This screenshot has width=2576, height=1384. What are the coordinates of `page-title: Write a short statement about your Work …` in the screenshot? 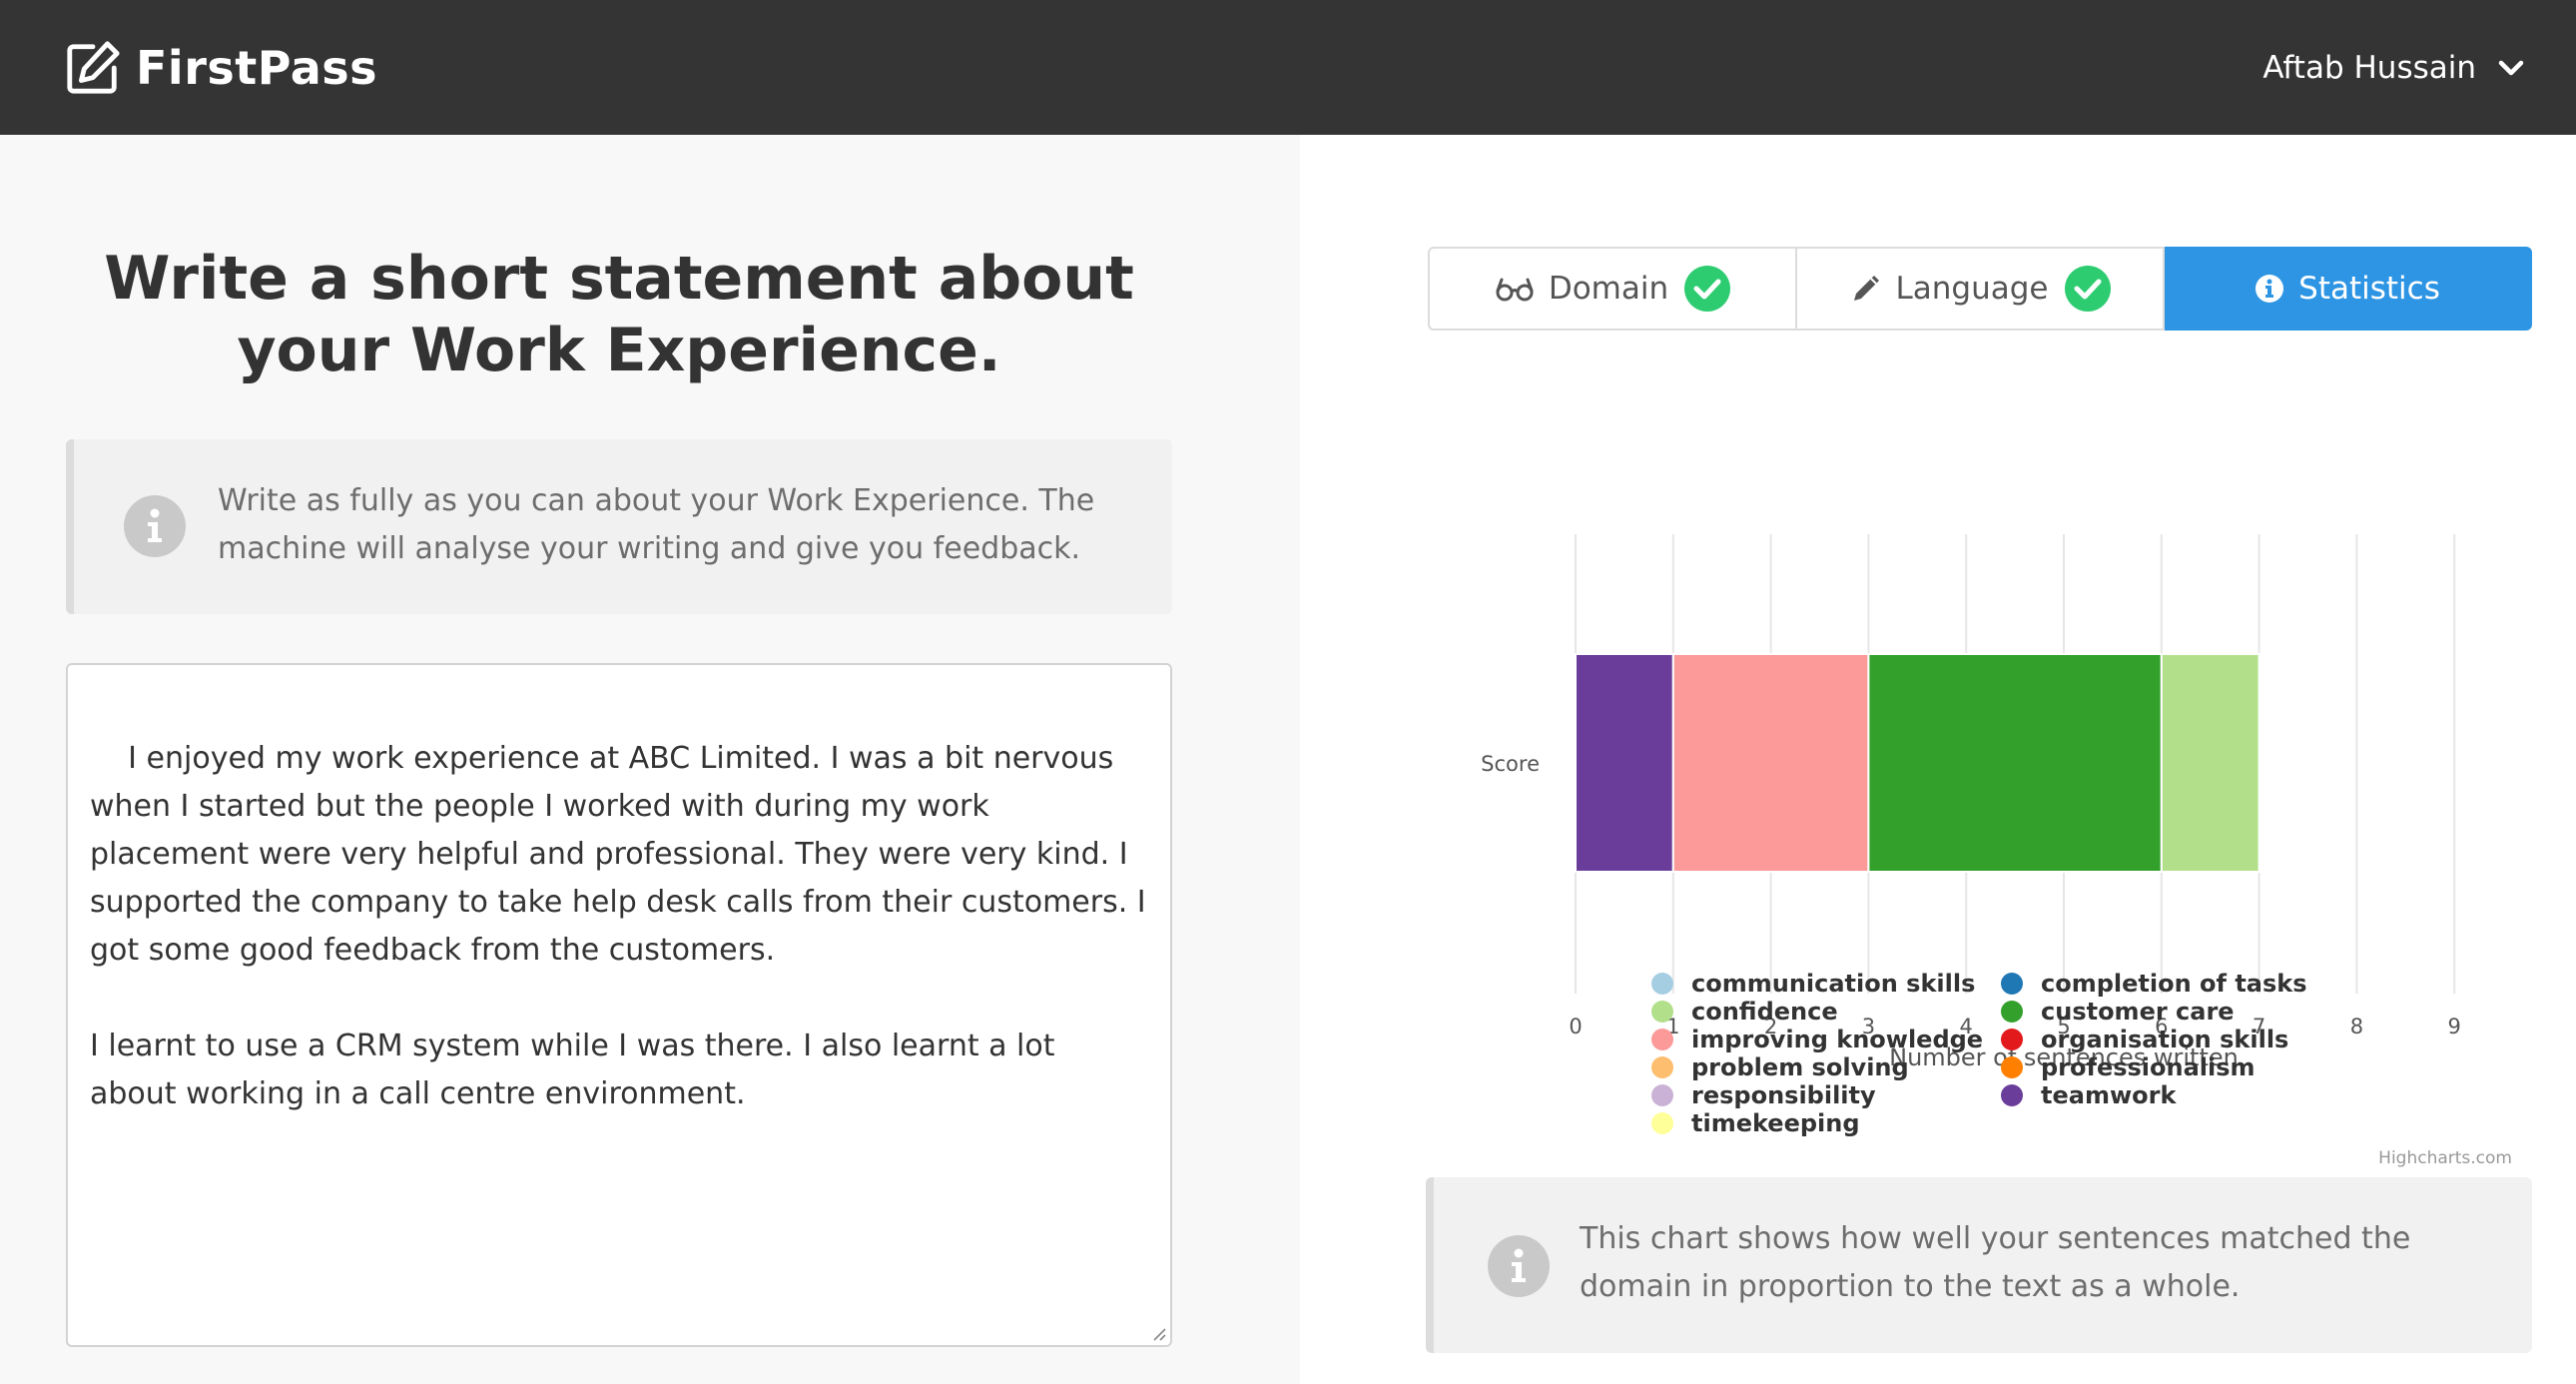 It's located at (619, 314).